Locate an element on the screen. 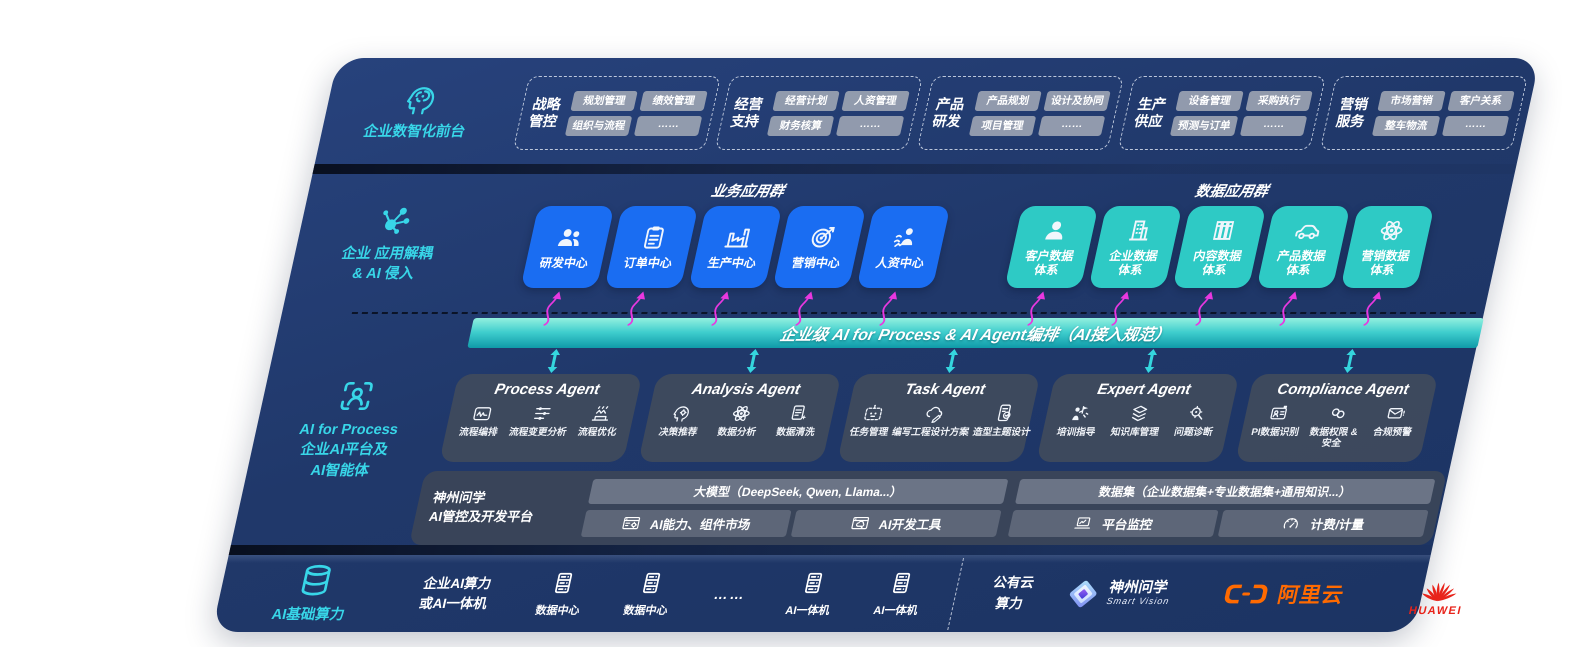  molecule-icon is located at coordinates (395, 221).